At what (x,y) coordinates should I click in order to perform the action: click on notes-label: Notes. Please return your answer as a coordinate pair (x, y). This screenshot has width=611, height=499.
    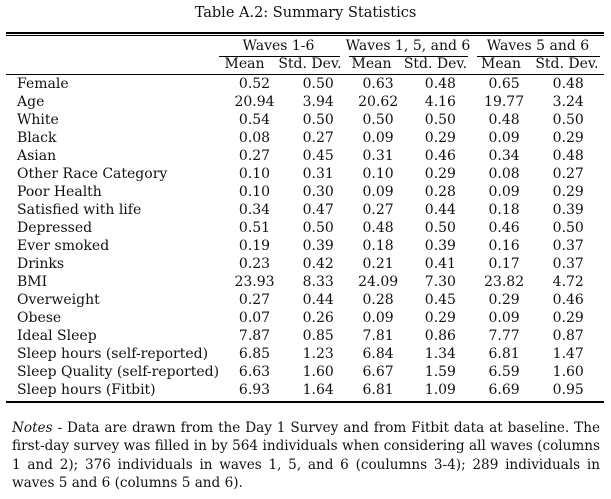
    Looking at the image, I should click on (32, 428).